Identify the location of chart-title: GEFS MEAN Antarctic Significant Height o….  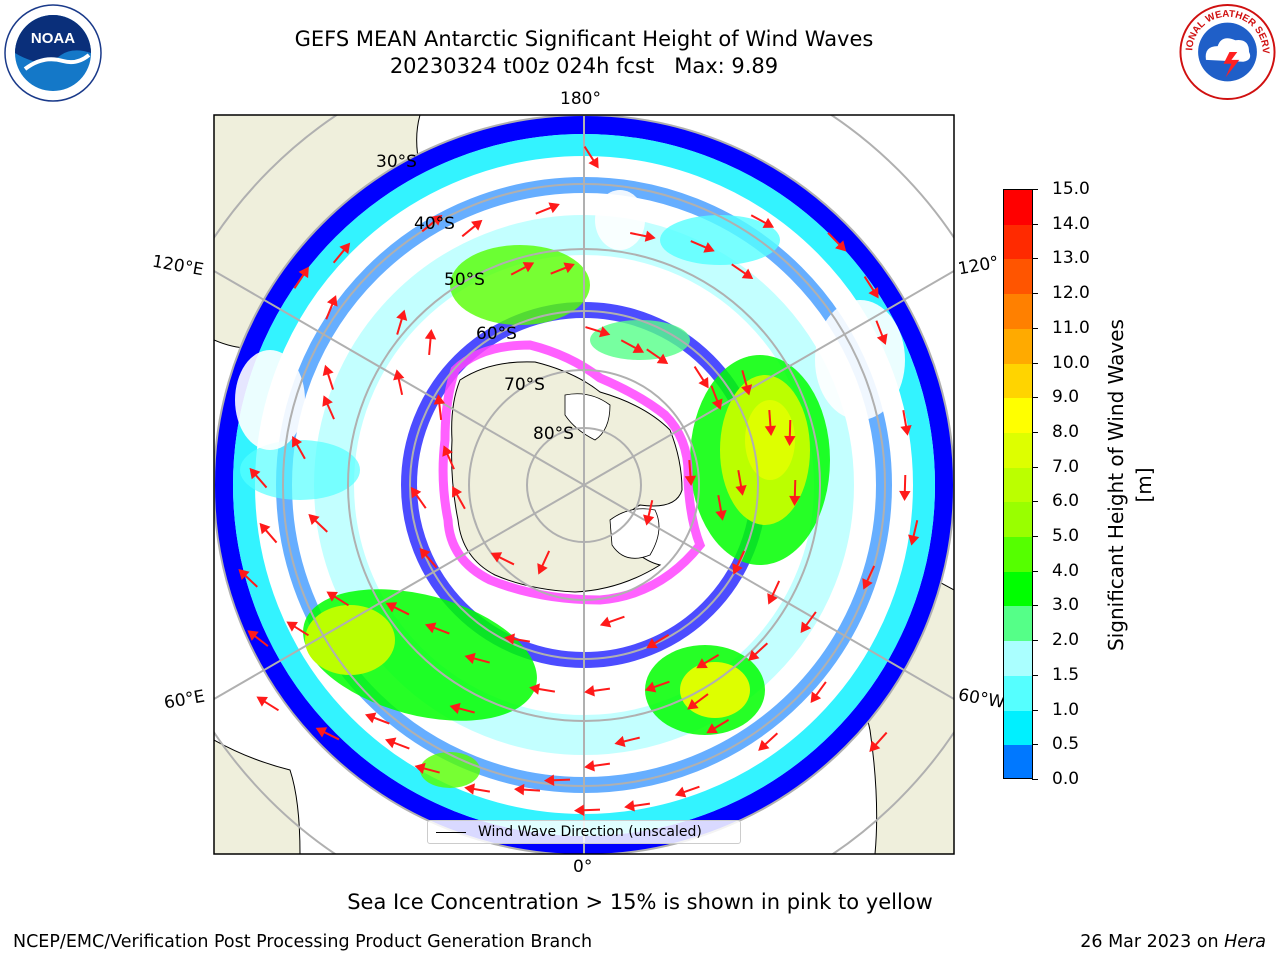
(584, 53).